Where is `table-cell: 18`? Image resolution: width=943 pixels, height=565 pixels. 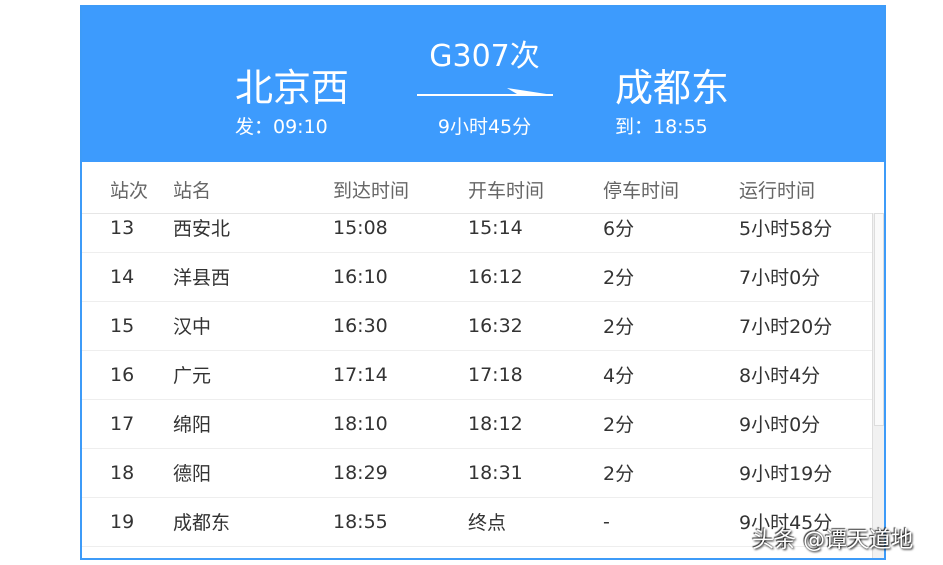
table-cell: 18 is located at coordinates (122, 472).